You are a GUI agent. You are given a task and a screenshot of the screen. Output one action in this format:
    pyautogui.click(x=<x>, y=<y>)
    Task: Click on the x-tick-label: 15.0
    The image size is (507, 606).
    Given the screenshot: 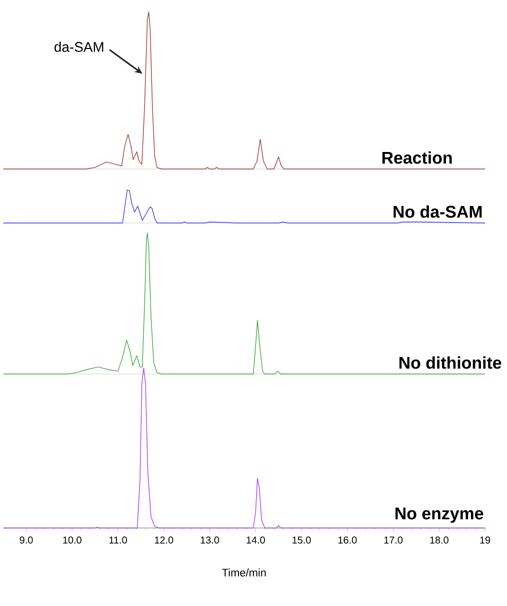 What is the action you would take?
    pyautogui.click(x=301, y=540)
    